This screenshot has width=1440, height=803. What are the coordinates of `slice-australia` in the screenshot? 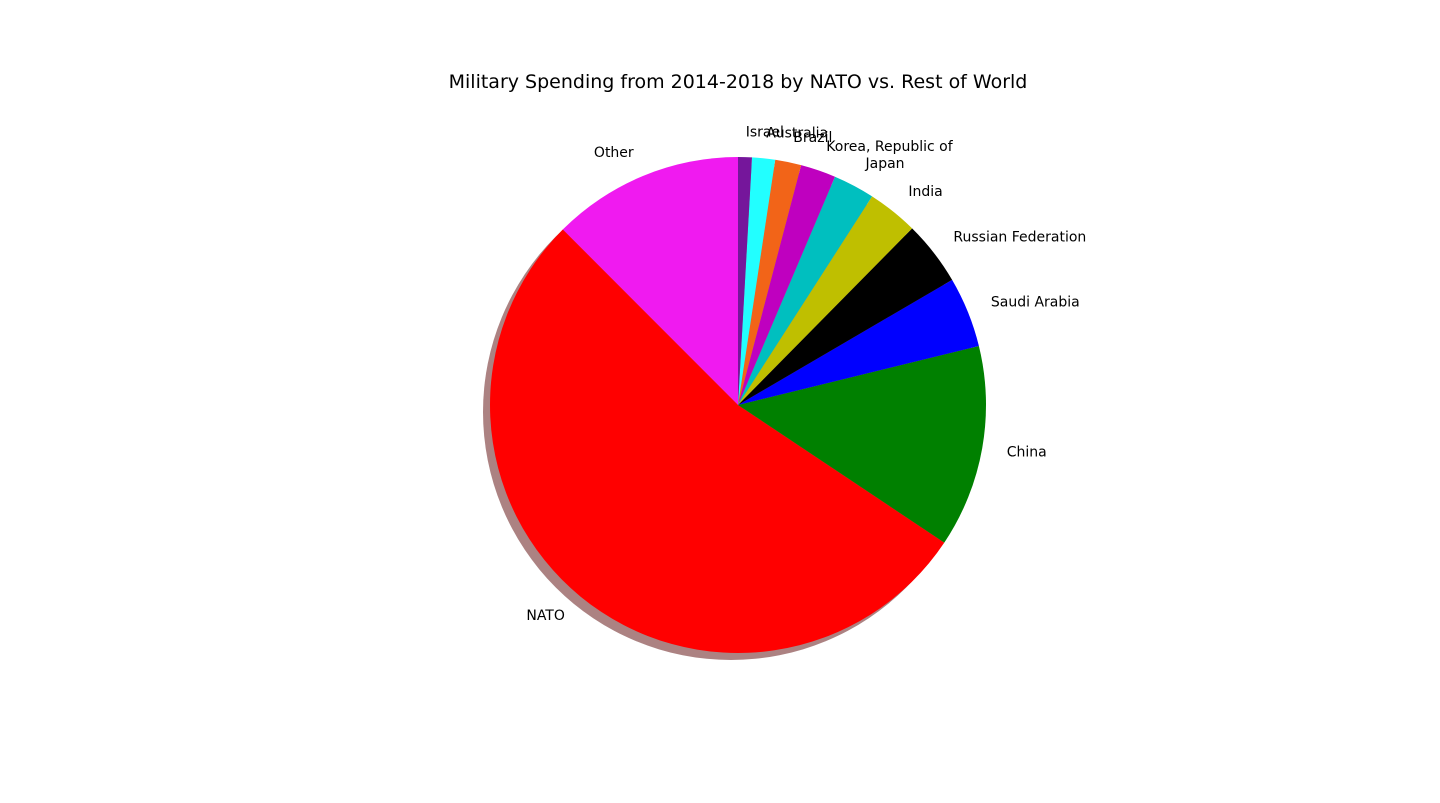 It's located at (757, 281).